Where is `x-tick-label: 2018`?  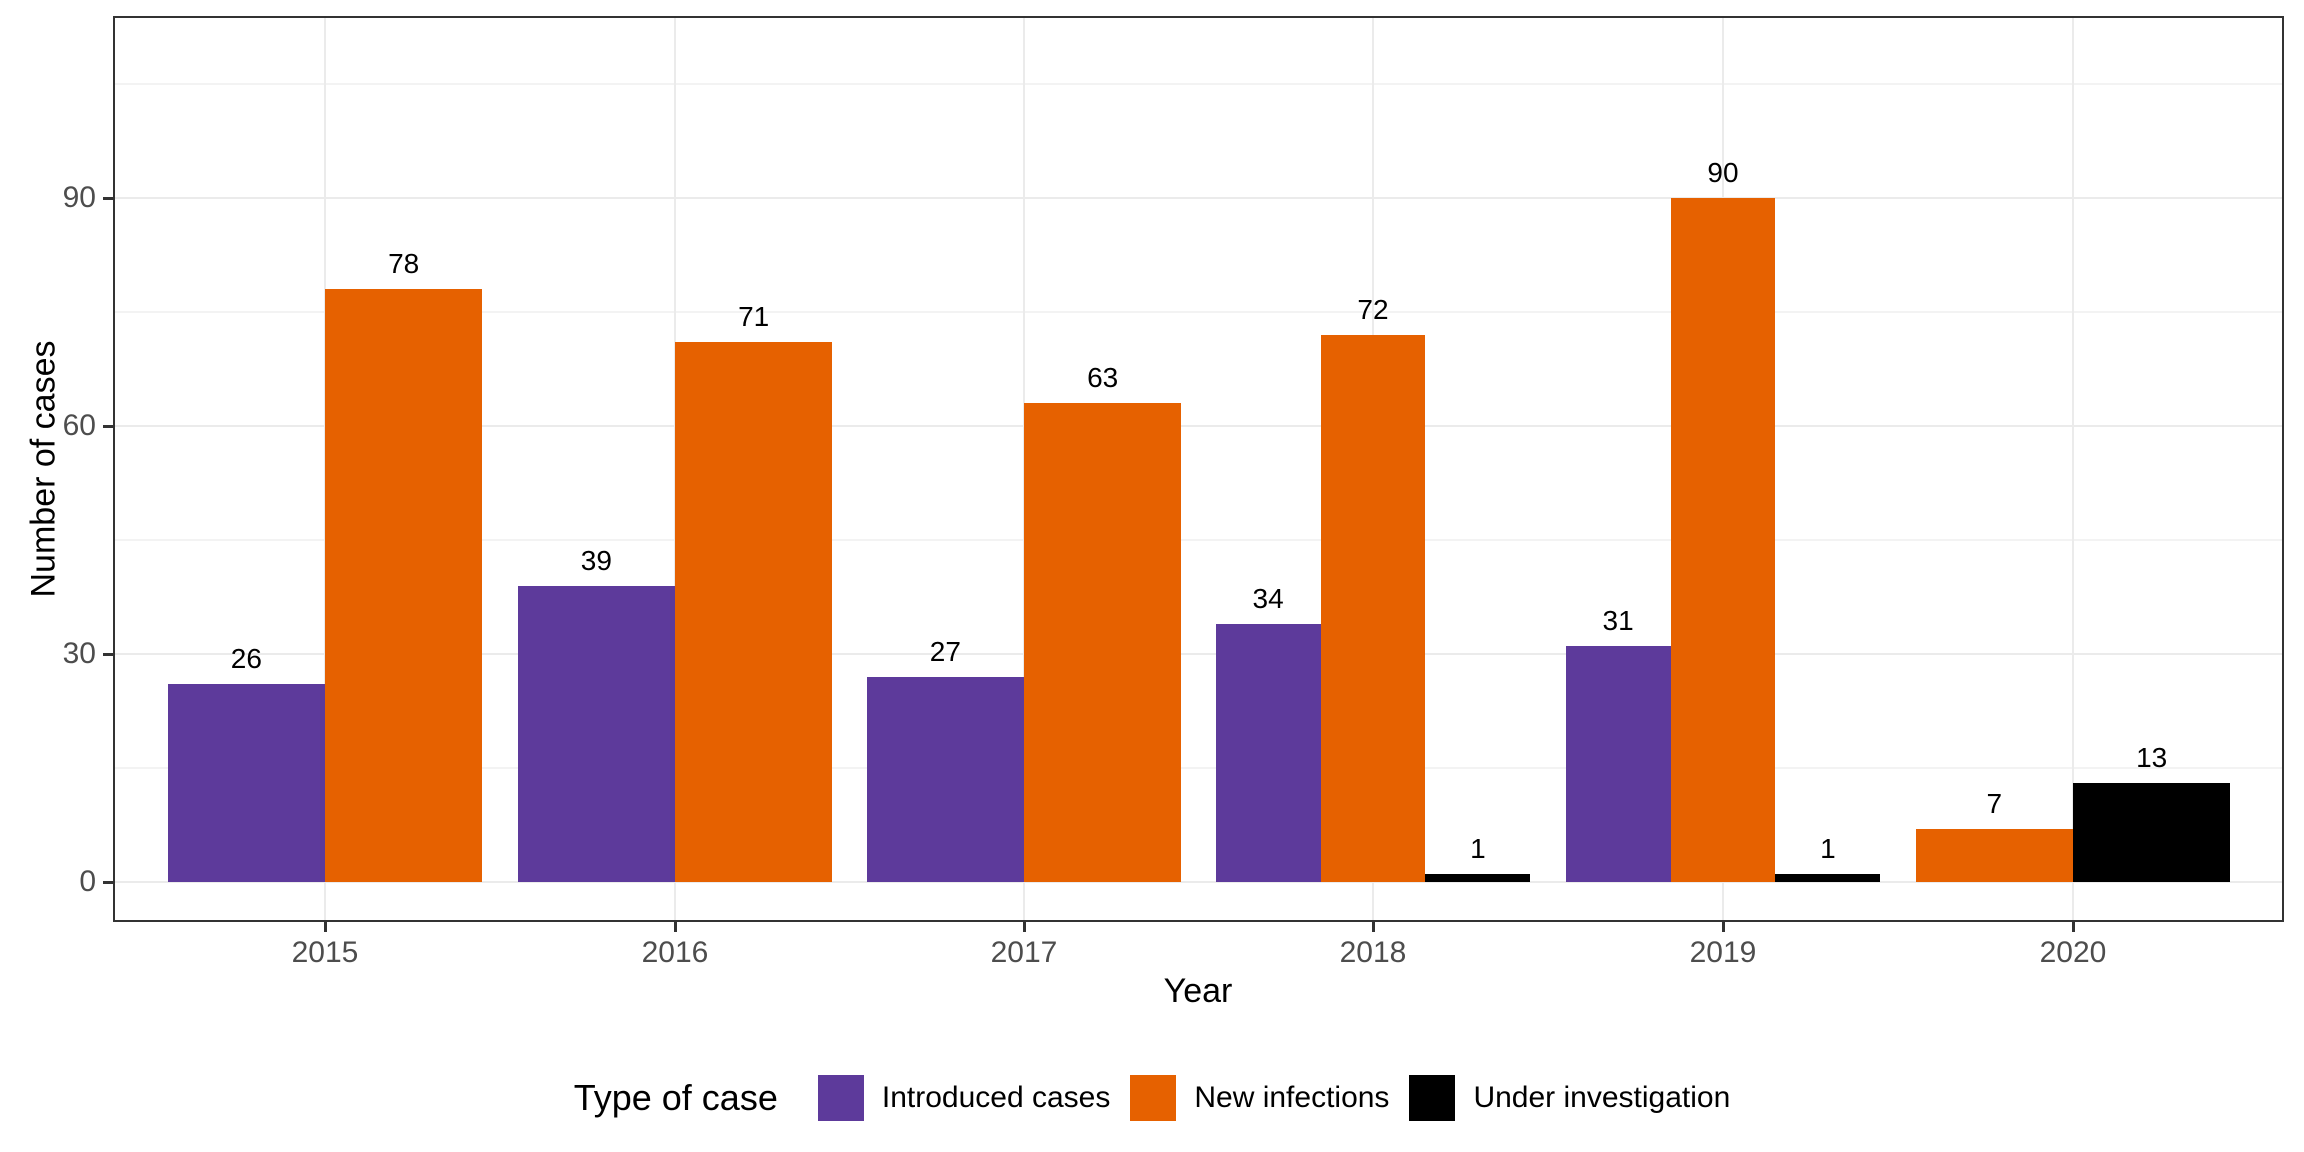
x-tick-label: 2018 is located at coordinates (1373, 952).